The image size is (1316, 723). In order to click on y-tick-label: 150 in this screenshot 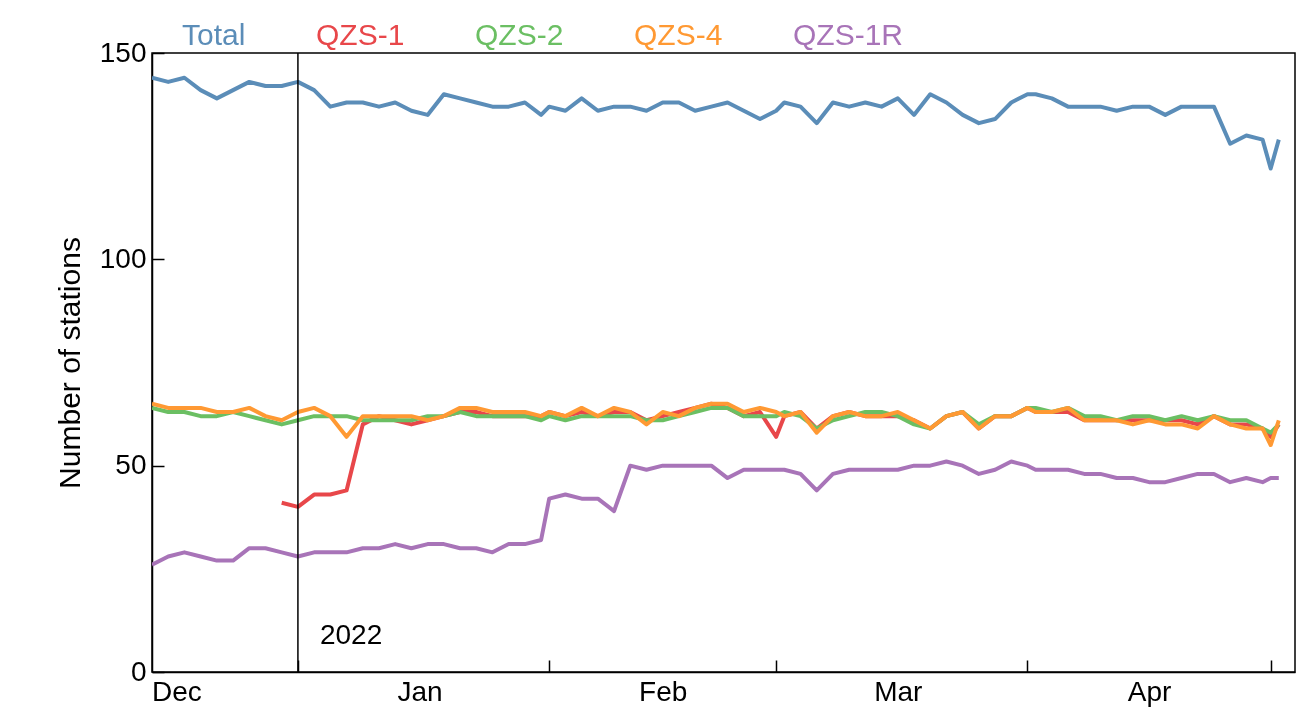, I will do `click(123, 52)`.